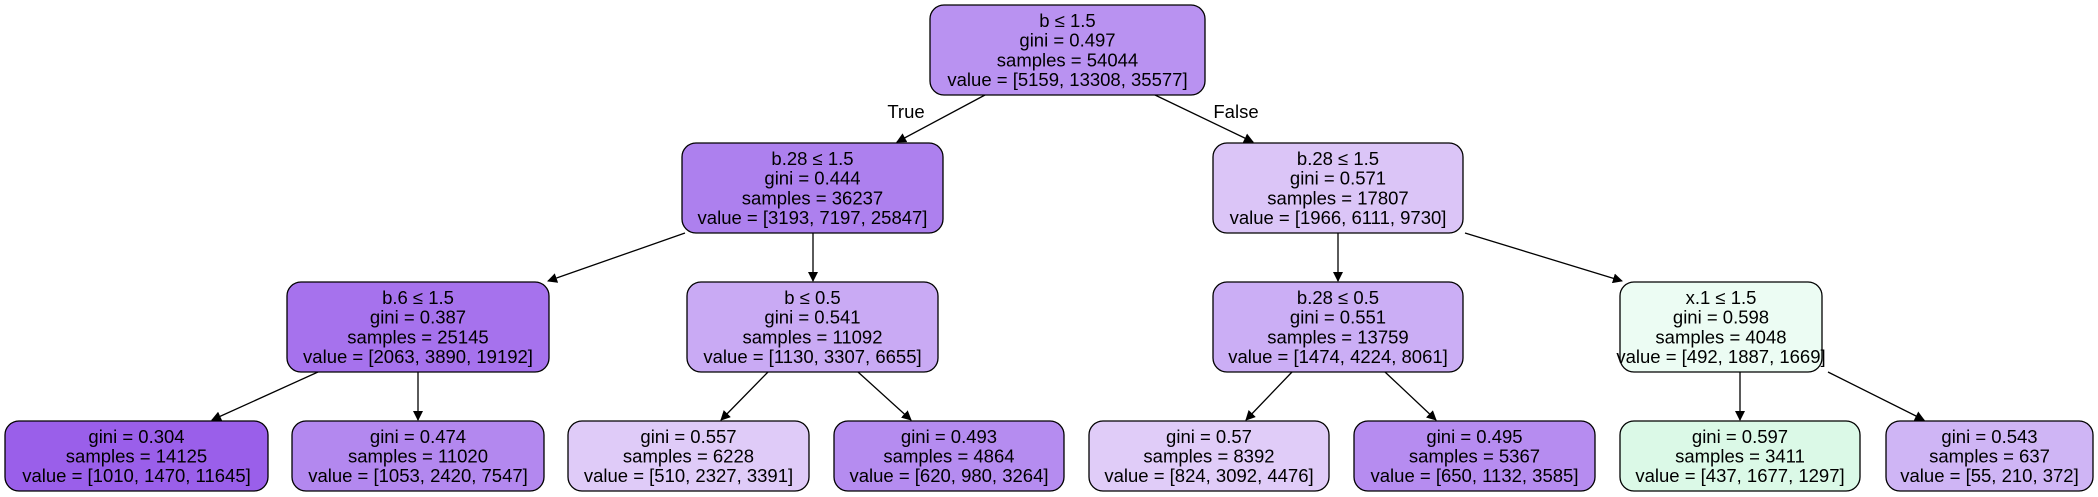  Describe the element at coordinates (1410, 396) in the screenshot. I see `edge-n5-n12` at that location.